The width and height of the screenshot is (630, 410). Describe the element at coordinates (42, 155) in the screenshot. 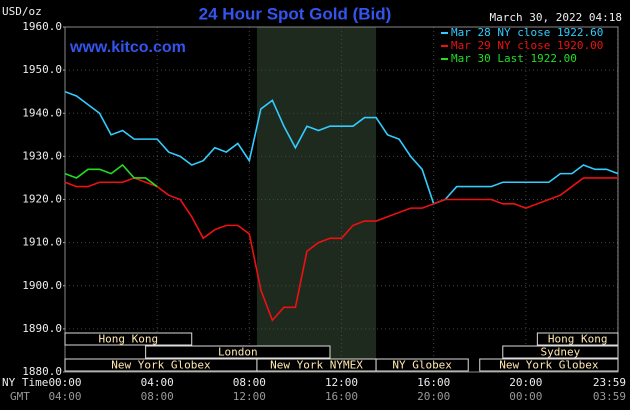

I see `y-tick-label: 1930.0` at that location.